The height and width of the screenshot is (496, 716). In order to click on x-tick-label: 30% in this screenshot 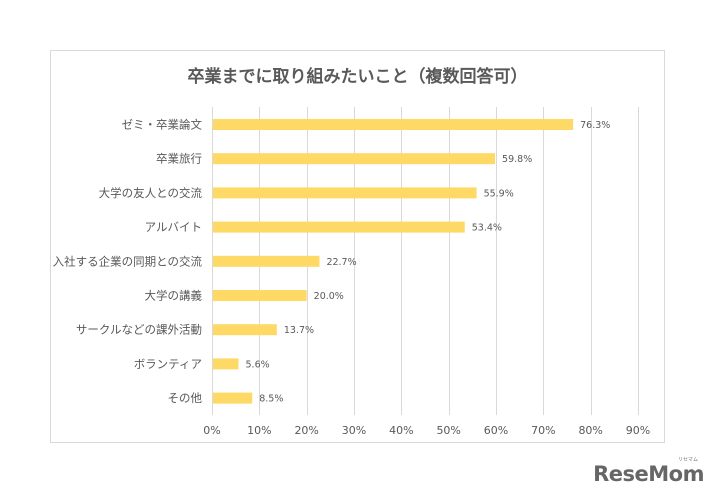, I will do `click(354, 430)`.